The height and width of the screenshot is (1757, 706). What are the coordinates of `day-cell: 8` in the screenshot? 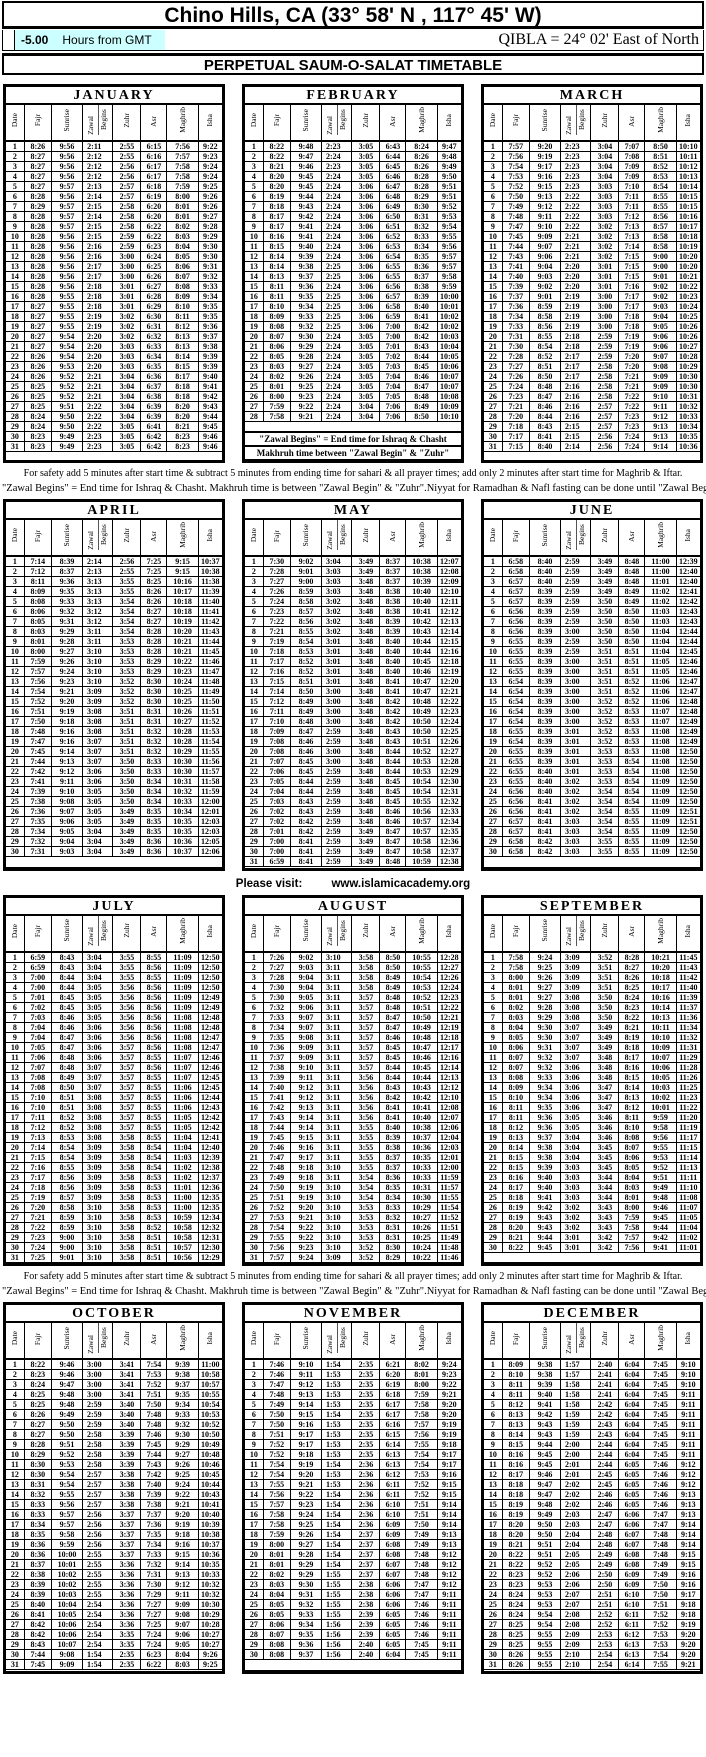 It's located at (254, 1435).